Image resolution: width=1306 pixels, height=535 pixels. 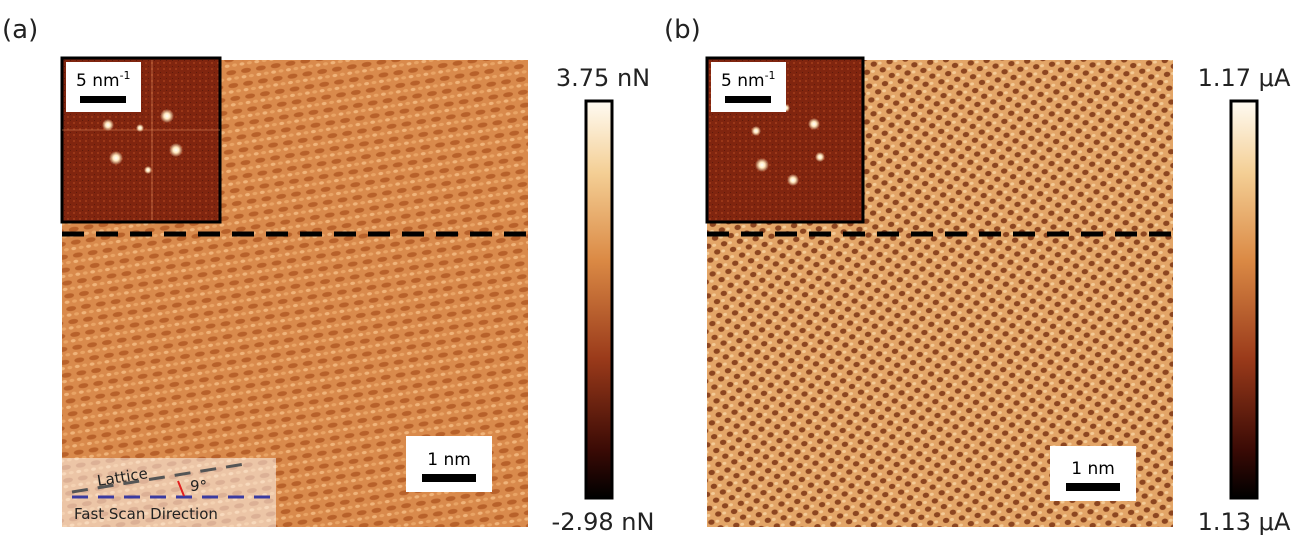 What do you see at coordinates (146, 514) in the screenshot?
I see `fast-scan-label: Fast Scan Direction` at bounding box center [146, 514].